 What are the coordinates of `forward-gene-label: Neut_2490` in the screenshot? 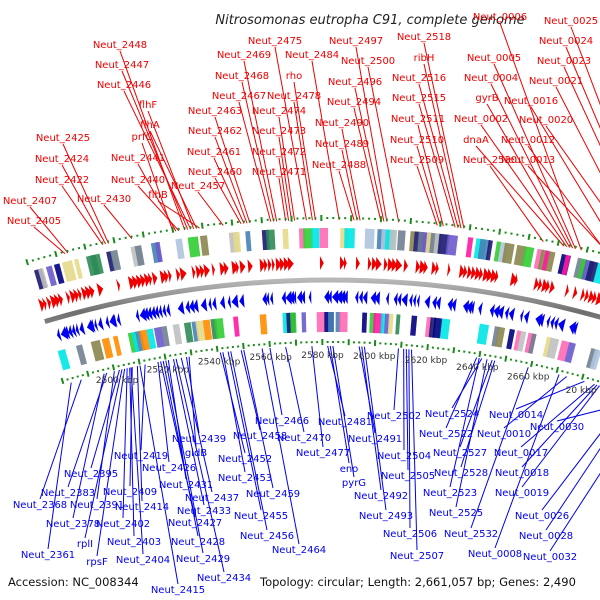 It's located at (342, 123).